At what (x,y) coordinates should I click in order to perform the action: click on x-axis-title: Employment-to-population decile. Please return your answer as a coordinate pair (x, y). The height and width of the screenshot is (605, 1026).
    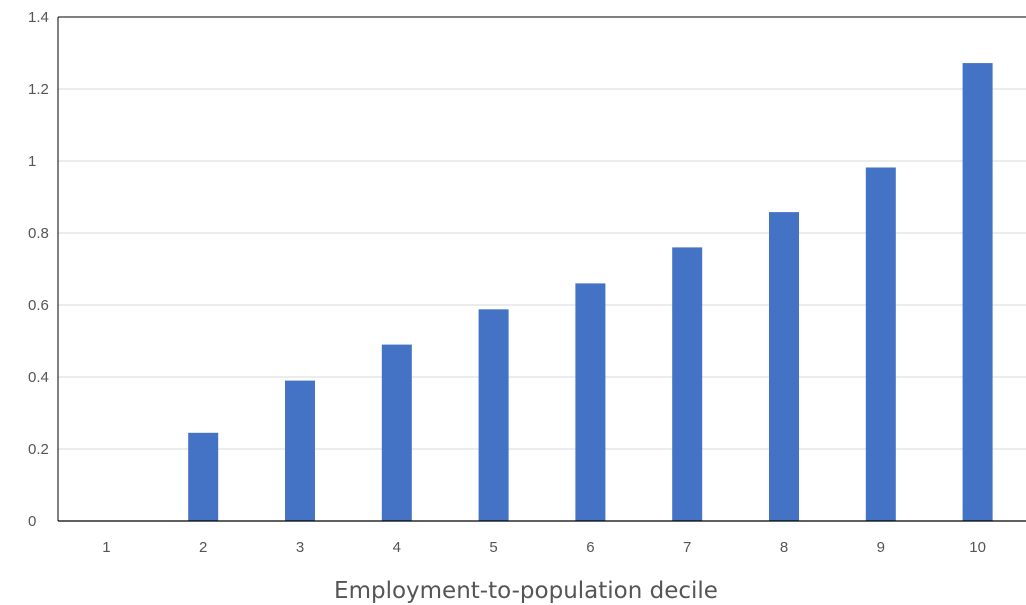
    Looking at the image, I should click on (526, 591).